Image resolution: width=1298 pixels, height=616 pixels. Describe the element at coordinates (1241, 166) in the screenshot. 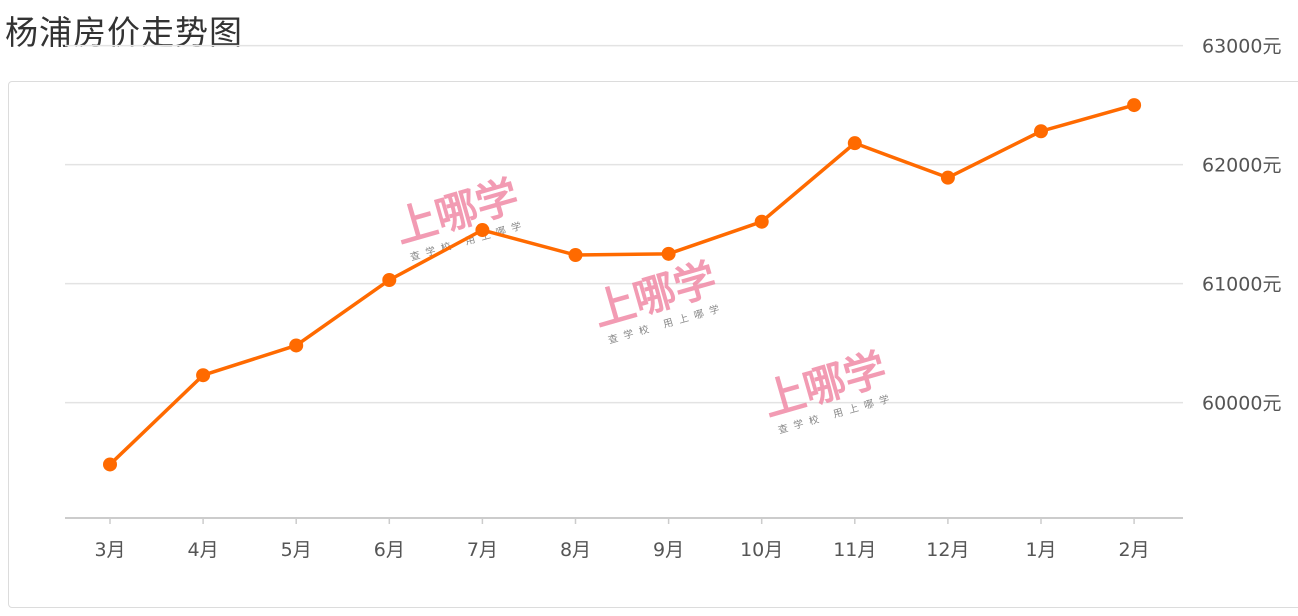

I see `y-tick-label: 62000元` at that location.